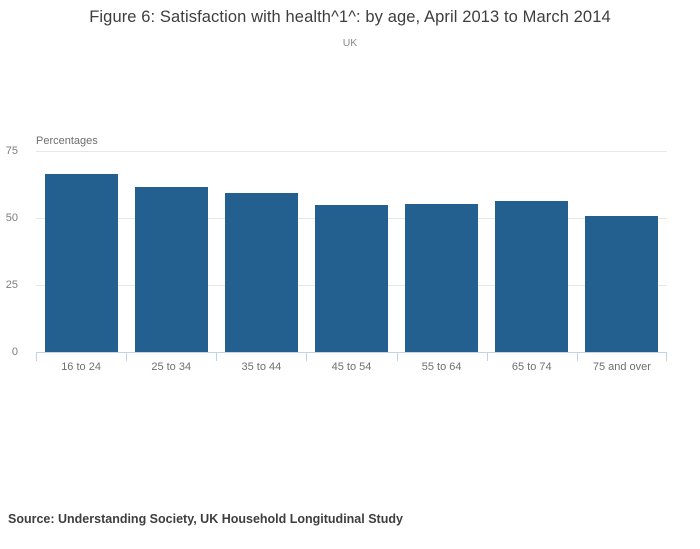 This screenshot has height=549, width=700. What do you see at coordinates (11, 218) in the screenshot?
I see `y-tick-label: 50` at bounding box center [11, 218].